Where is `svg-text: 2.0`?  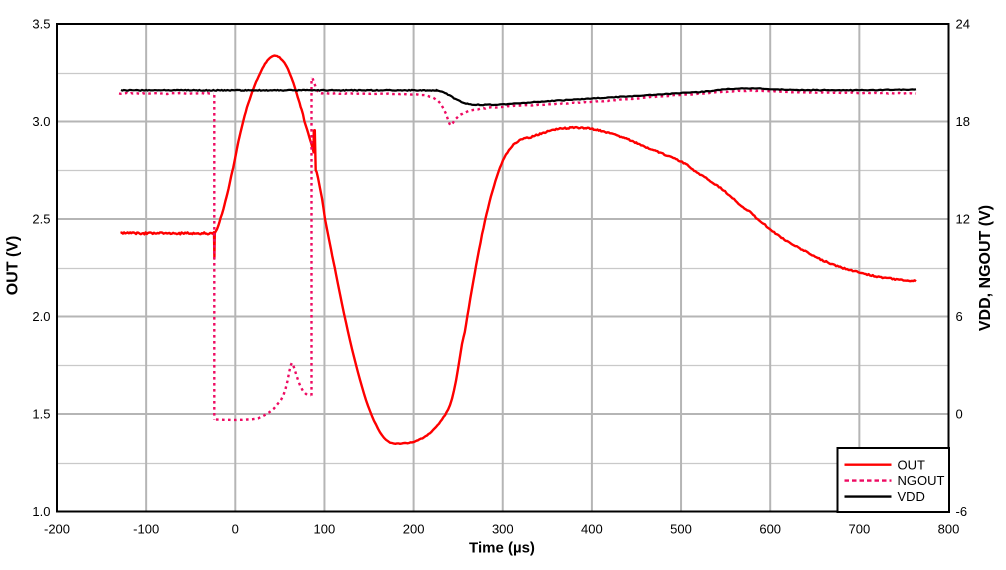
svg-text: 2.0 is located at coordinates (41, 316).